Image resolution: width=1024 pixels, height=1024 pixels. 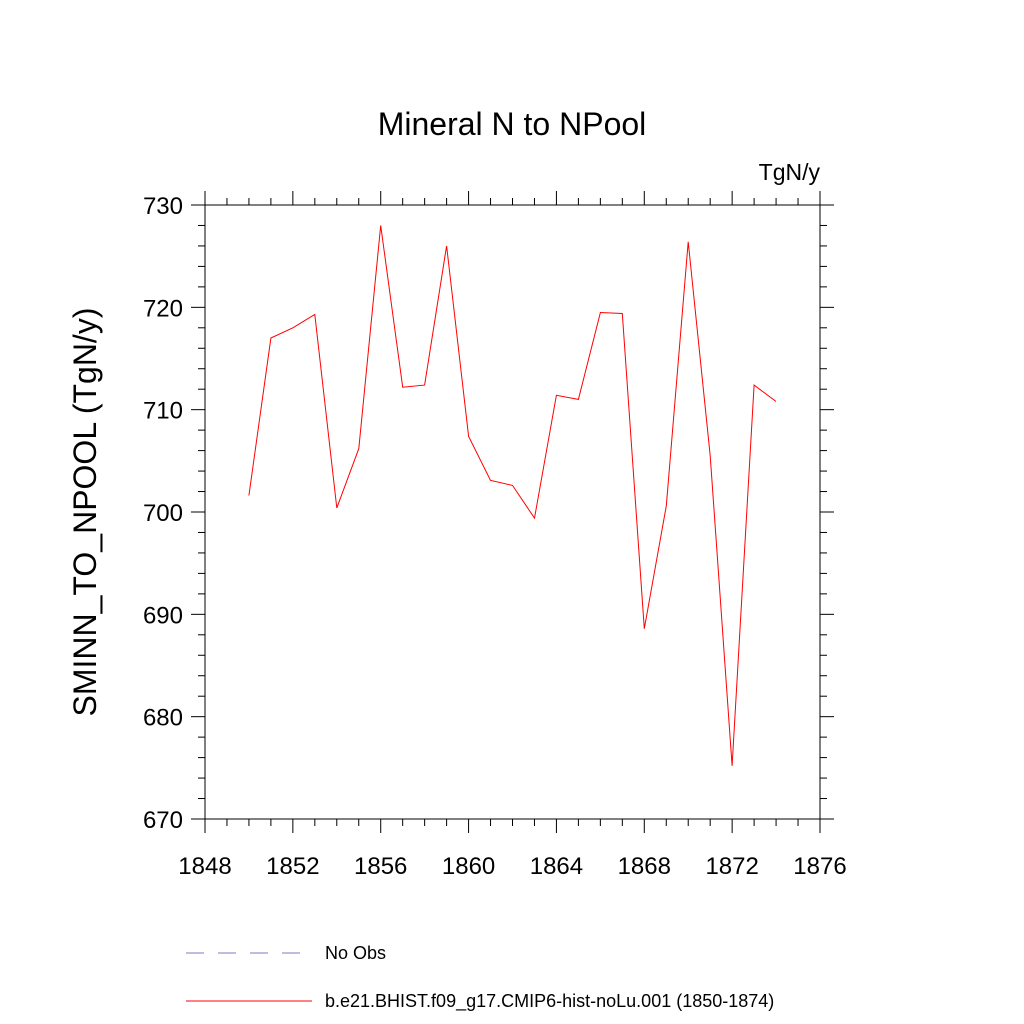 I want to click on y-tick-label: 700, so click(x=163, y=513).